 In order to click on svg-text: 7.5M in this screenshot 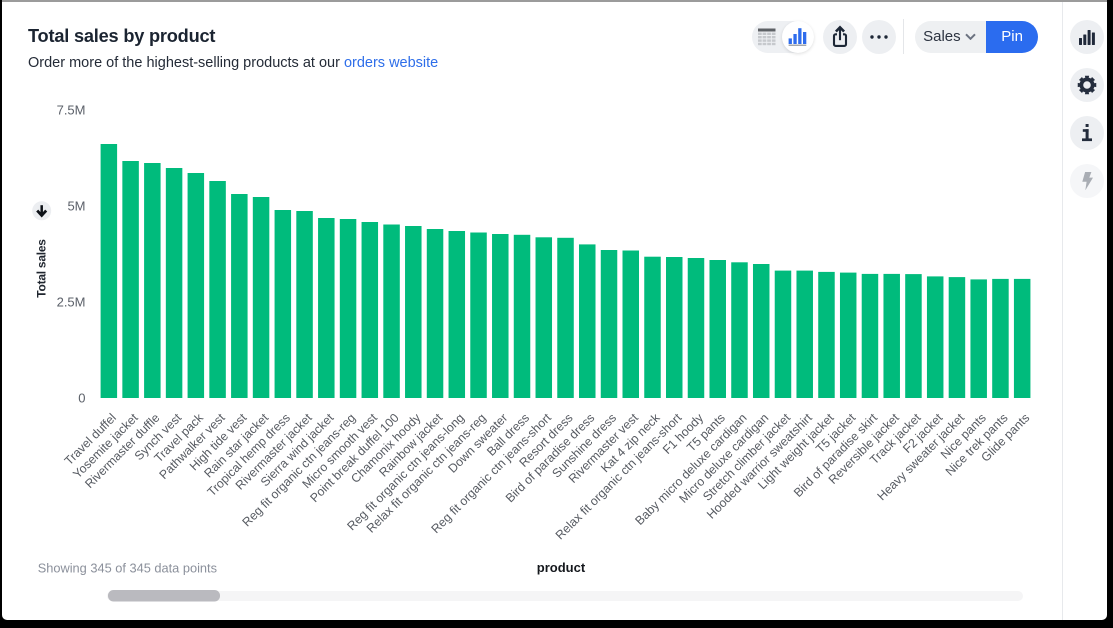, I will do `click(71, 110)`.